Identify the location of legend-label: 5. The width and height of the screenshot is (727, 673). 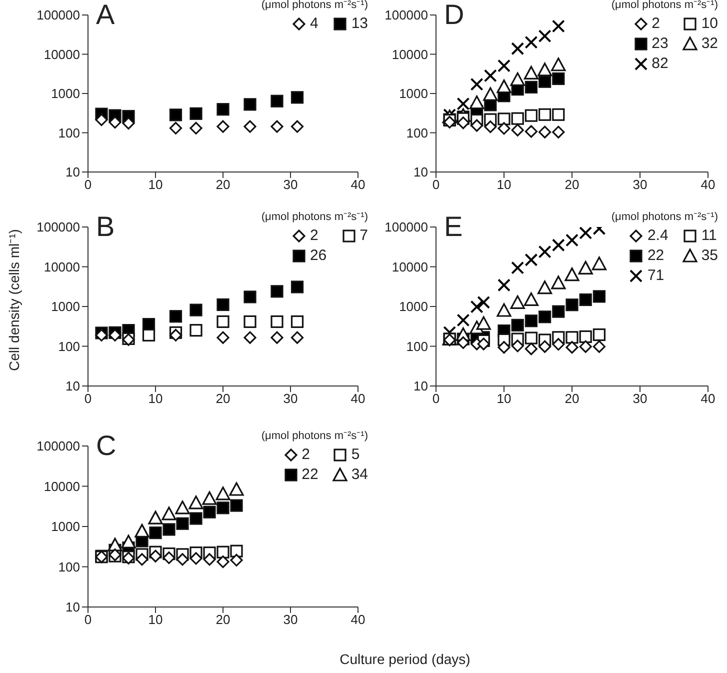
(355, 454).